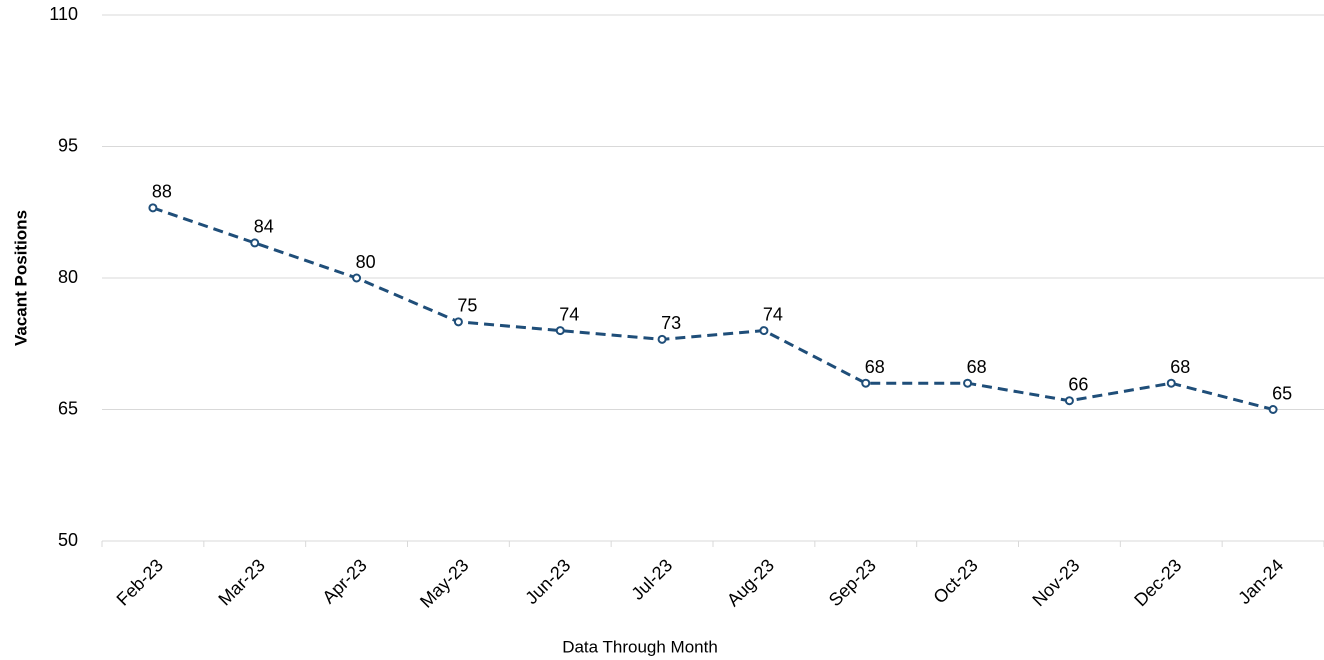 The height and width of the screenshot is (660, 1324). What do you see at coordinates (366, 262) in the screenshot?
I see `data-label: 80` at bounding box center [366, 262].